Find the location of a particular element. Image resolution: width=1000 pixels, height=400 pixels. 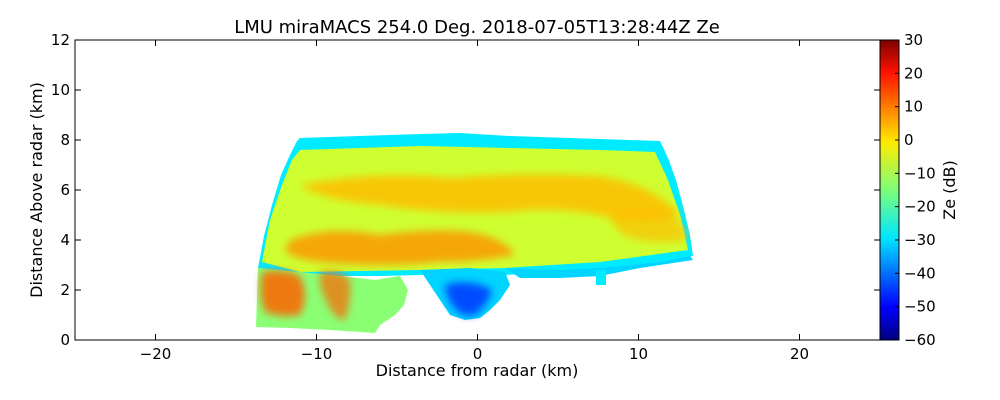

colorbar-tick-label: −10 is located at coordinates (920, 173).